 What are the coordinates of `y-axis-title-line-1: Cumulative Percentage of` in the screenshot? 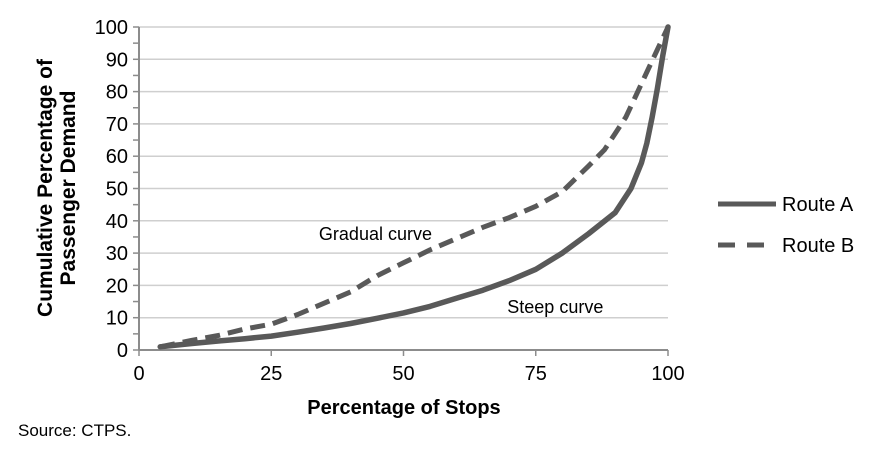 It's located at (45, 187).